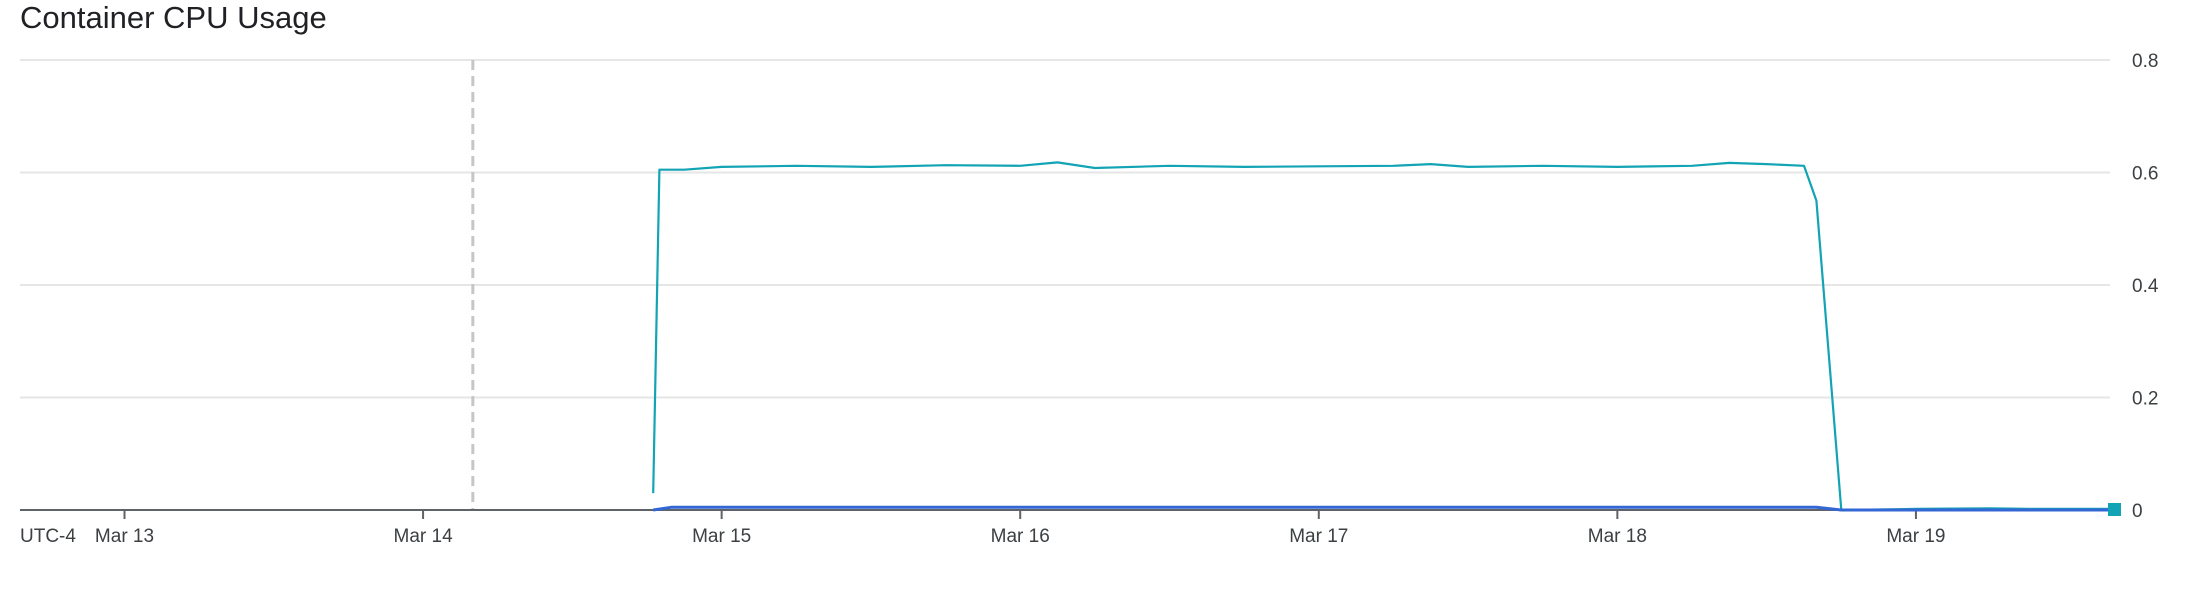 The image size is (2204, 604). What do you see at coordinates (1020, 536) in the screenshot?
I see `x-tick-label: Mar 16` at bounding box center [1020, 536].